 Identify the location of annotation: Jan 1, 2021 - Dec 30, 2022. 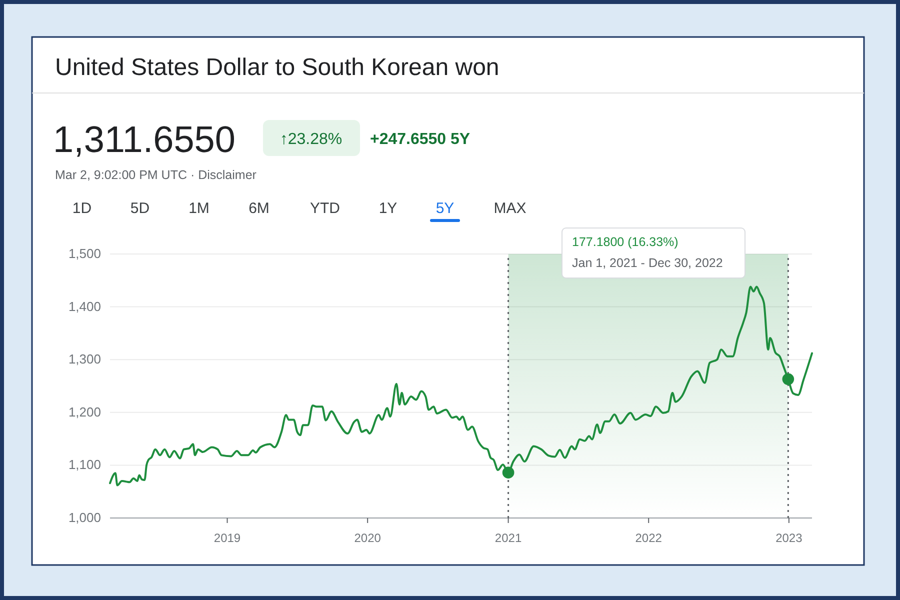
(647, 263).